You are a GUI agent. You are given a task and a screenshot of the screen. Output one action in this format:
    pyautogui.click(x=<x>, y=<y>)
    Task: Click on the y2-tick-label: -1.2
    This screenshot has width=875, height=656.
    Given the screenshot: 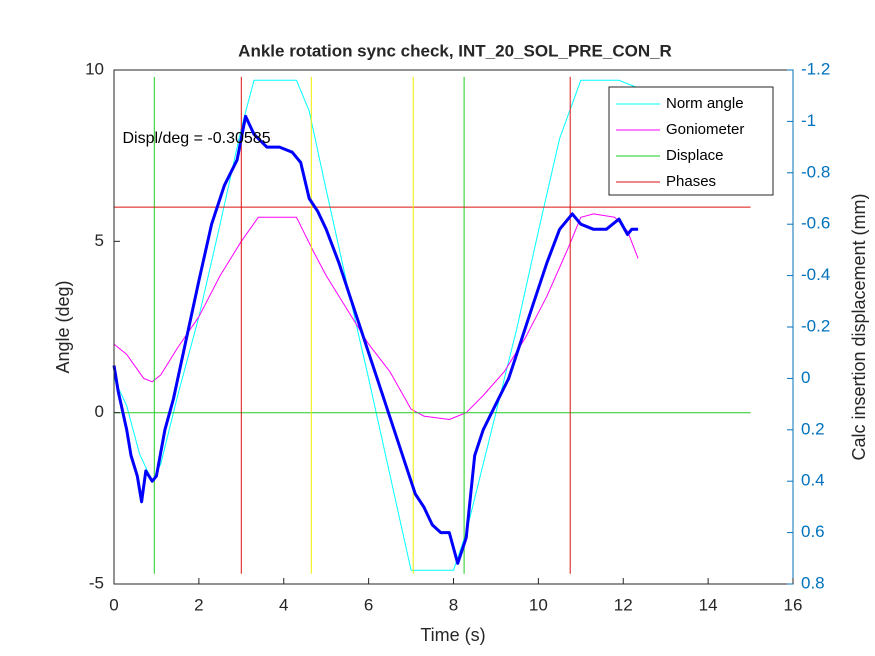 What is the action you would take?
    pyautogui.click(x=815, y=68)
    